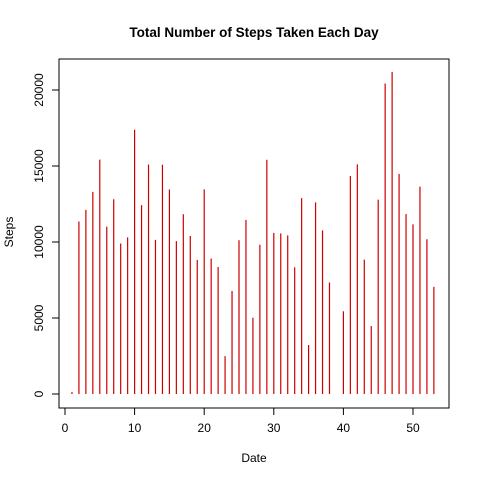  What do you see at coordinates (39, 317) in the screenshot?
I see `y-tick-label: 5000` at bounding box center [39, 317].